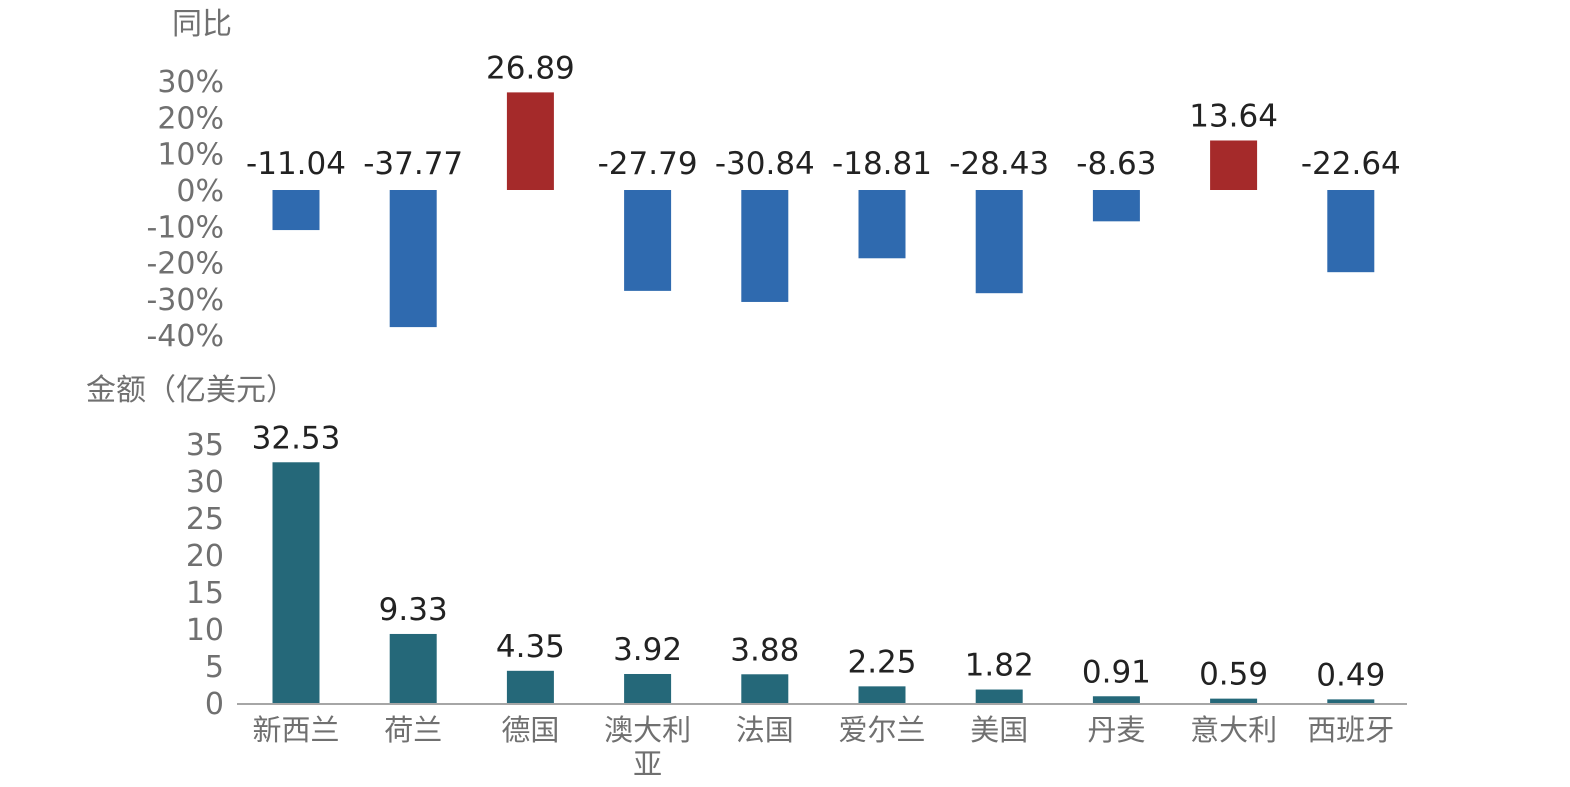 The width and height of the screenshot is (1570, 787). Describe the element at coordinates (1350, 730) in the screenshot. I see `category-label: 西班牙` at that location.